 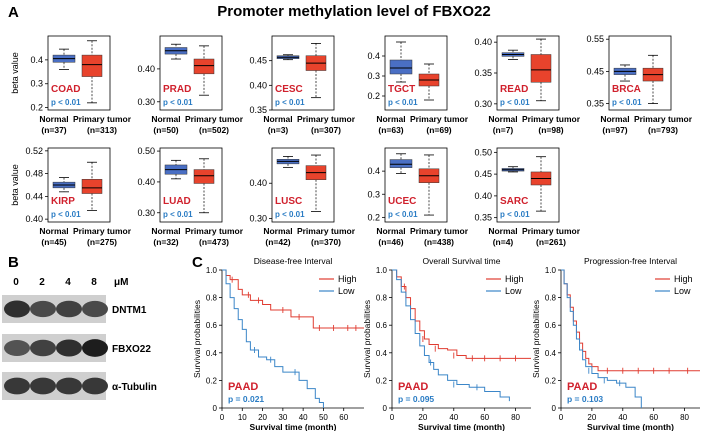 I want to click on survival-curve-low, so click(x=451, y=335).